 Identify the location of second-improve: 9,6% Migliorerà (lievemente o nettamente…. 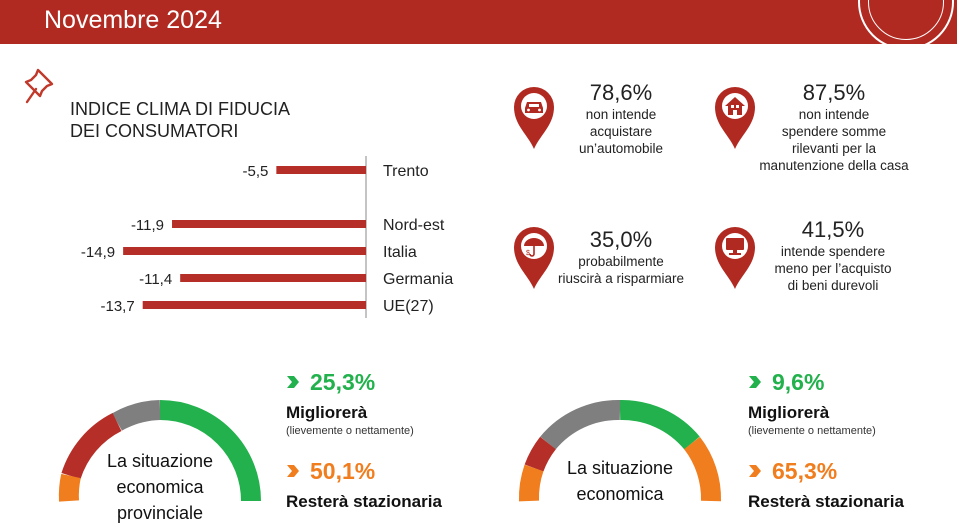
(812, 403).